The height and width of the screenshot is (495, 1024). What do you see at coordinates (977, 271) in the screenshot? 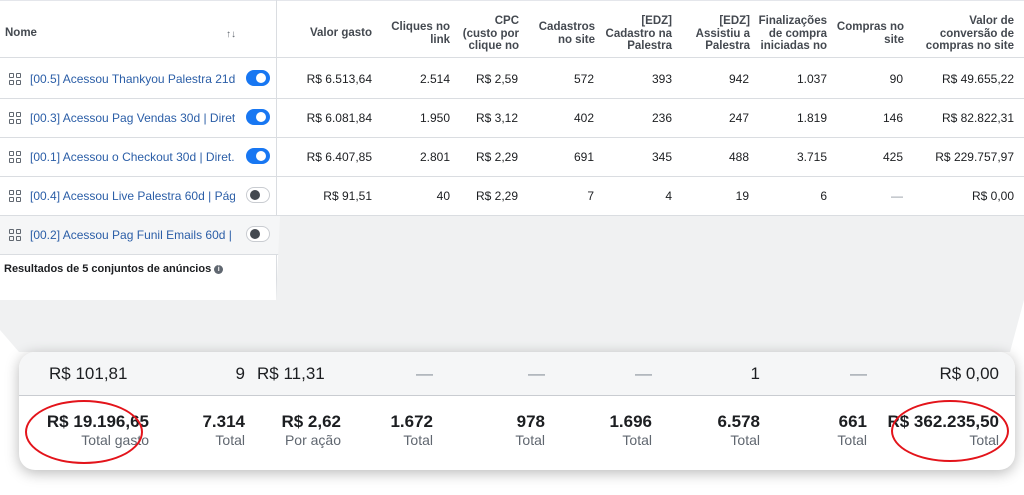
I see `highlight-circle-total-valor` at bounding box center [977, 271].